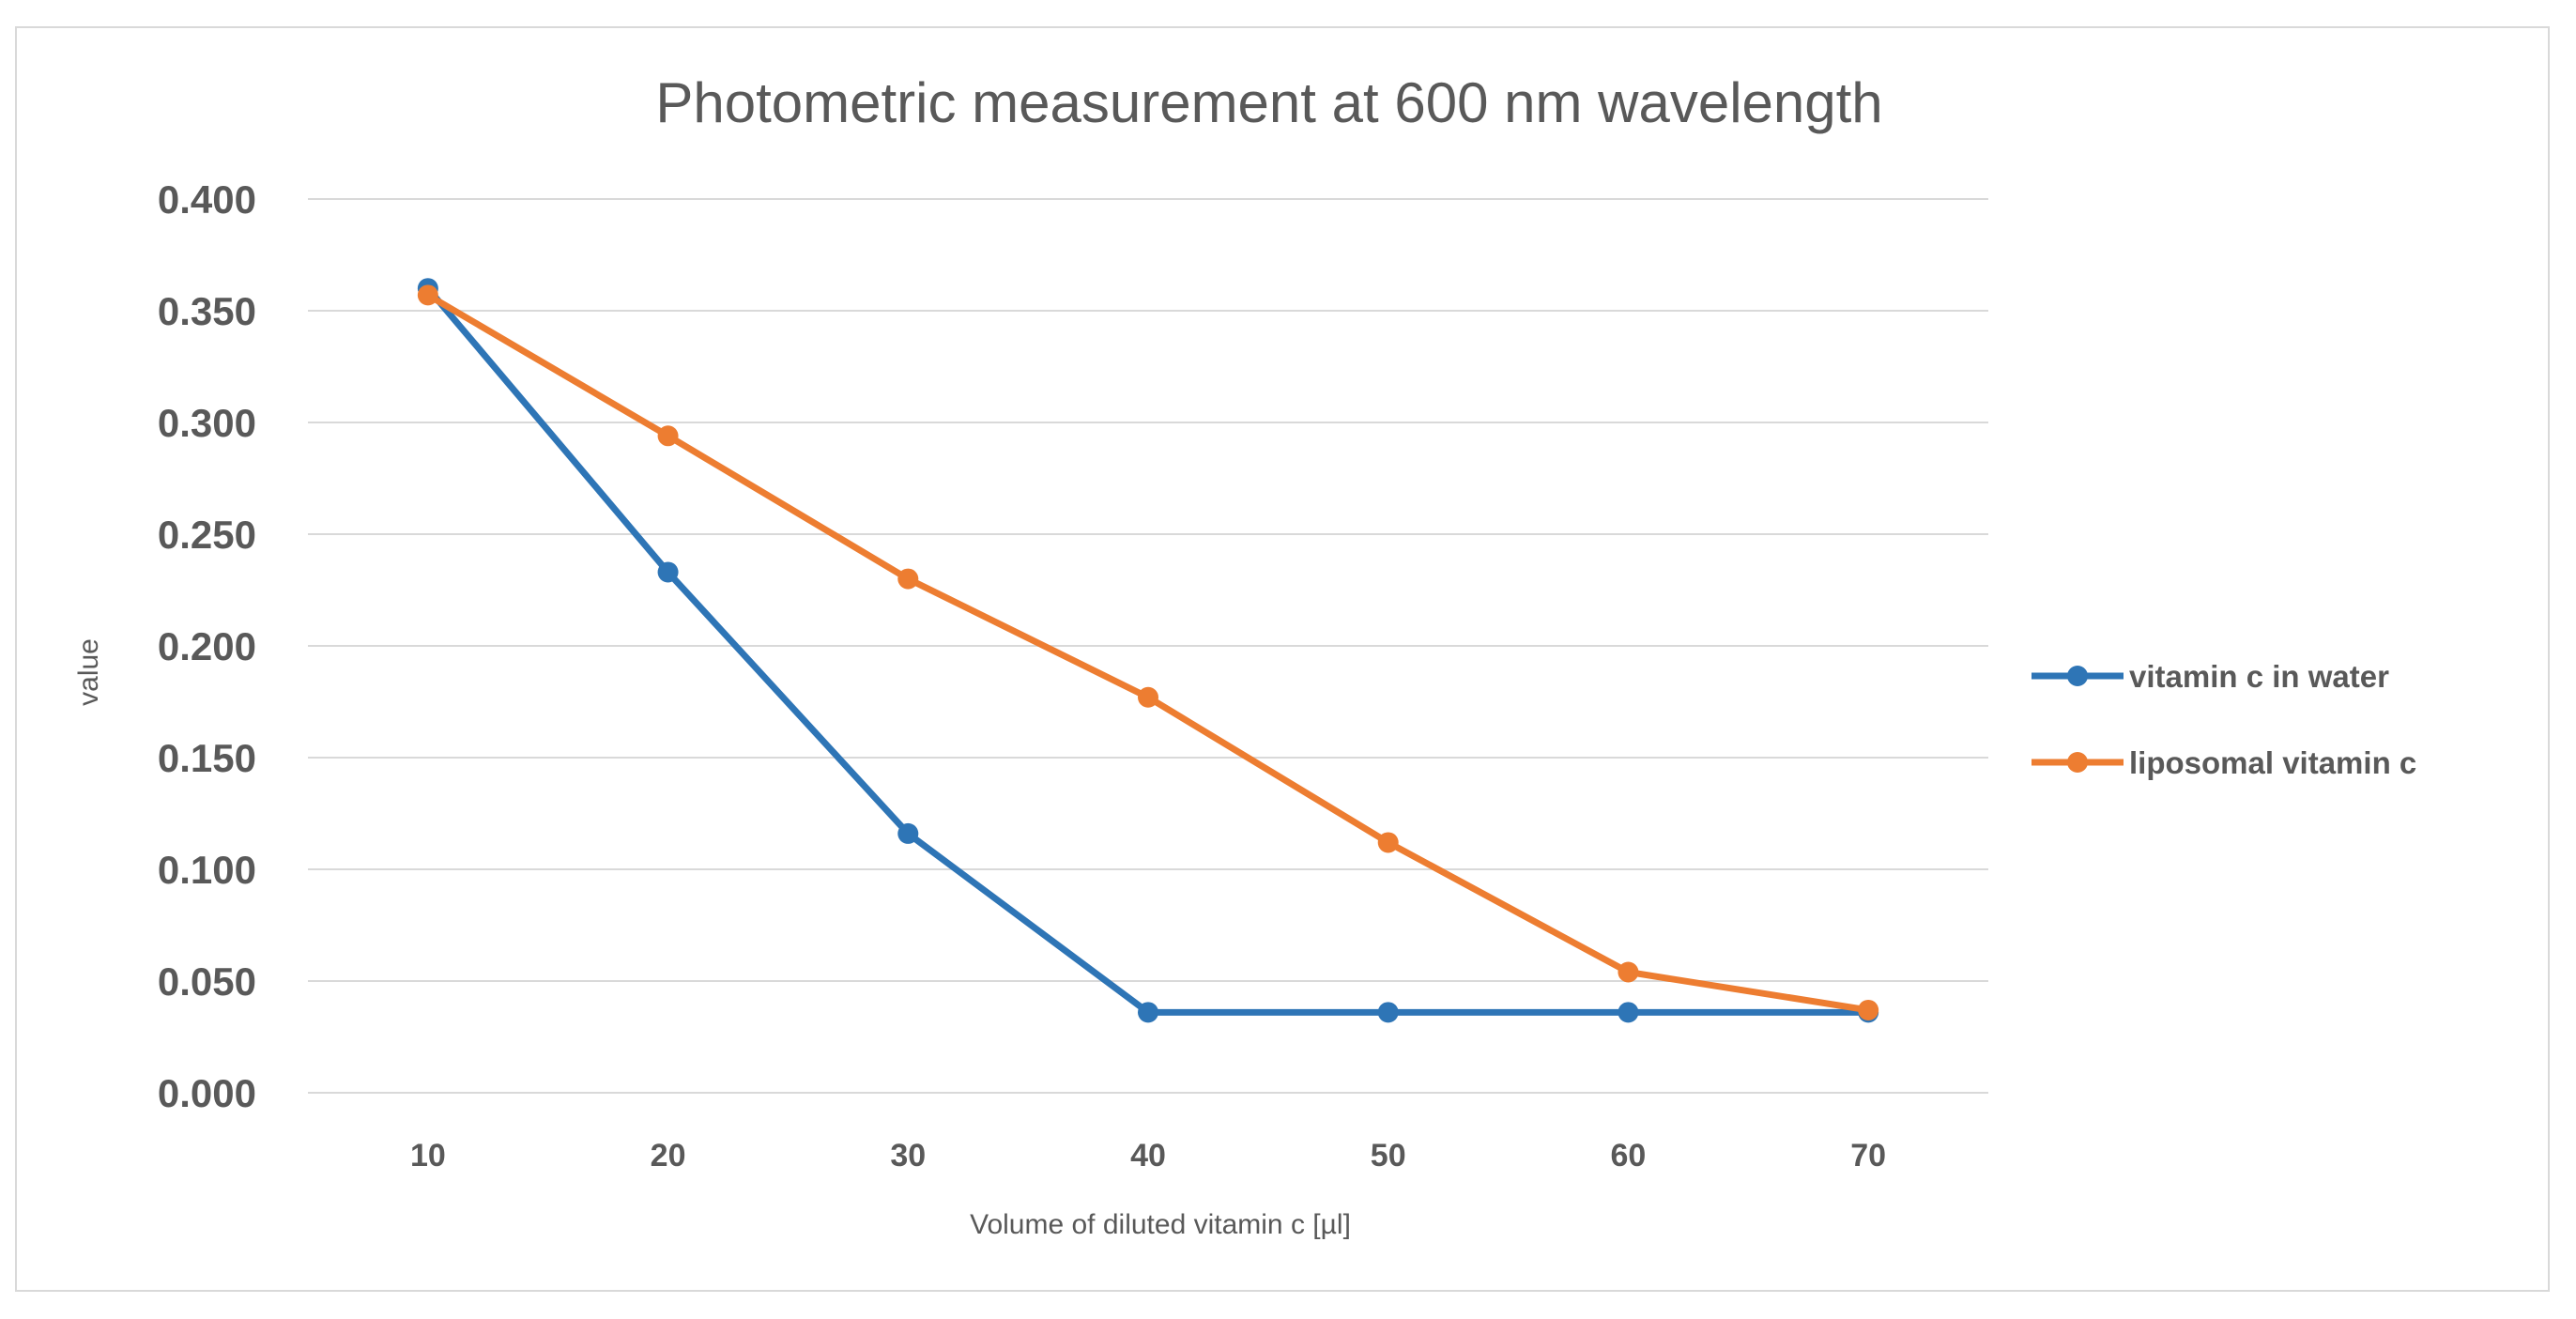 Image resolution: width=2576 pixels, height=1319 pixels. I want to click on x-tick-label: 40, so click(1148, 1156).